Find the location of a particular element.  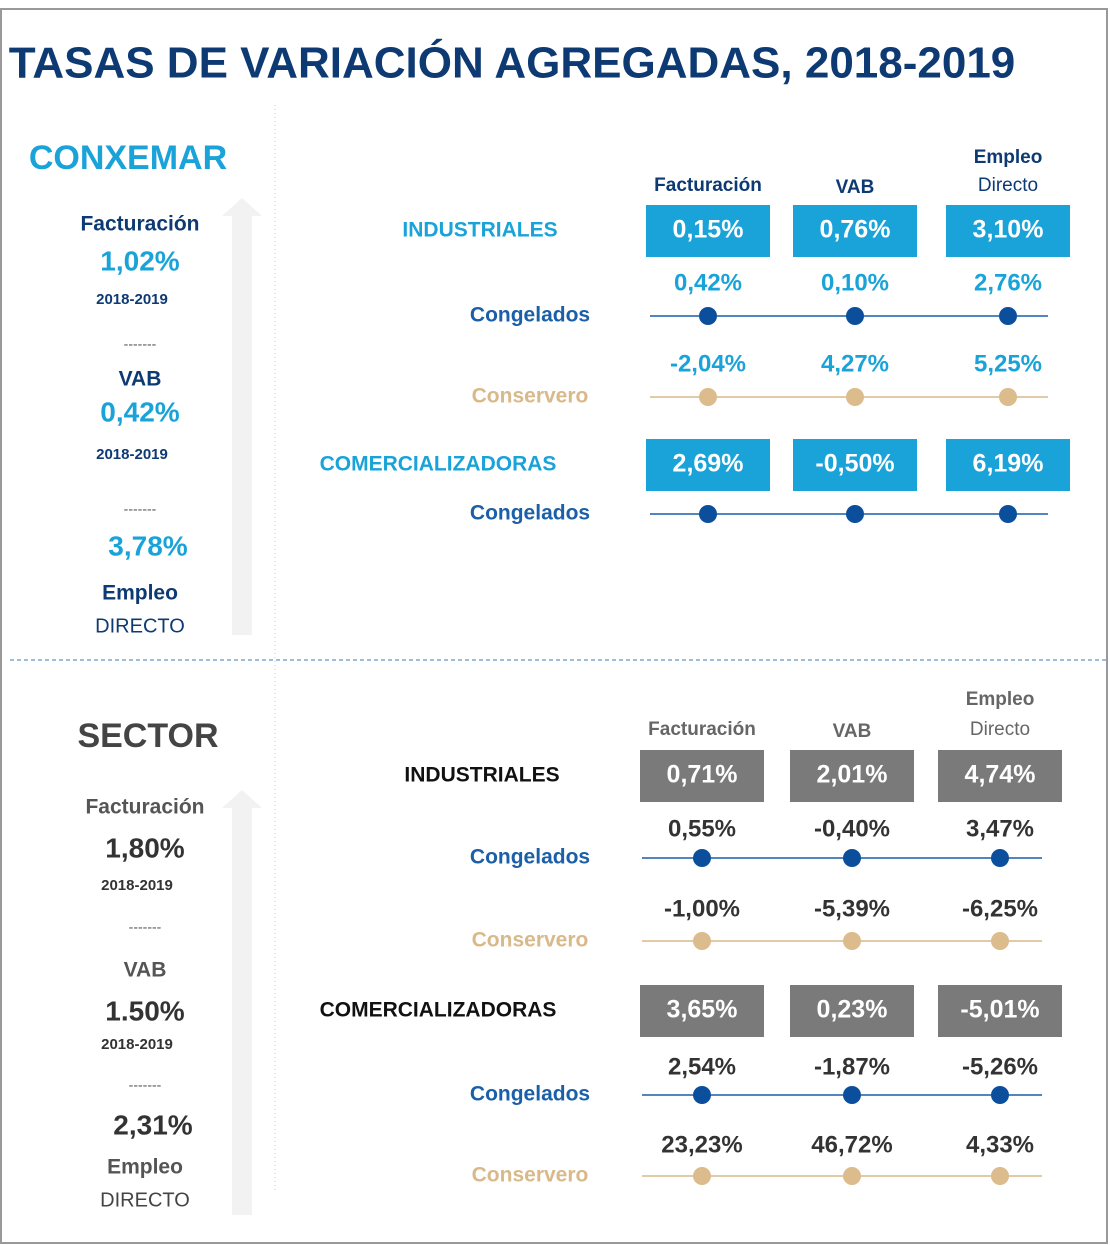

section-name: CONXEMAR is located at coordinates (128, 158).